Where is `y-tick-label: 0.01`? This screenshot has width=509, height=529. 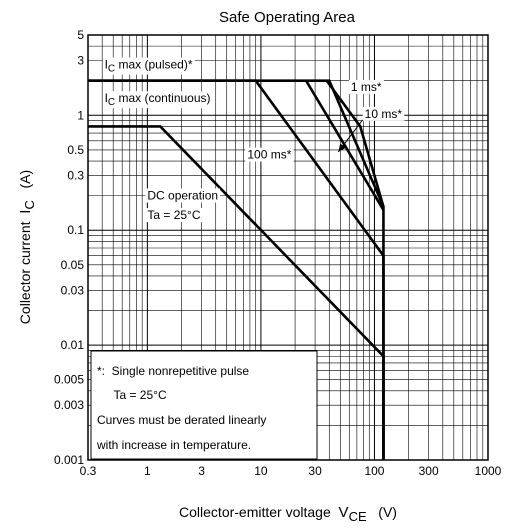 y-tick-label: 0.01 is located at coordinates (73, 345).